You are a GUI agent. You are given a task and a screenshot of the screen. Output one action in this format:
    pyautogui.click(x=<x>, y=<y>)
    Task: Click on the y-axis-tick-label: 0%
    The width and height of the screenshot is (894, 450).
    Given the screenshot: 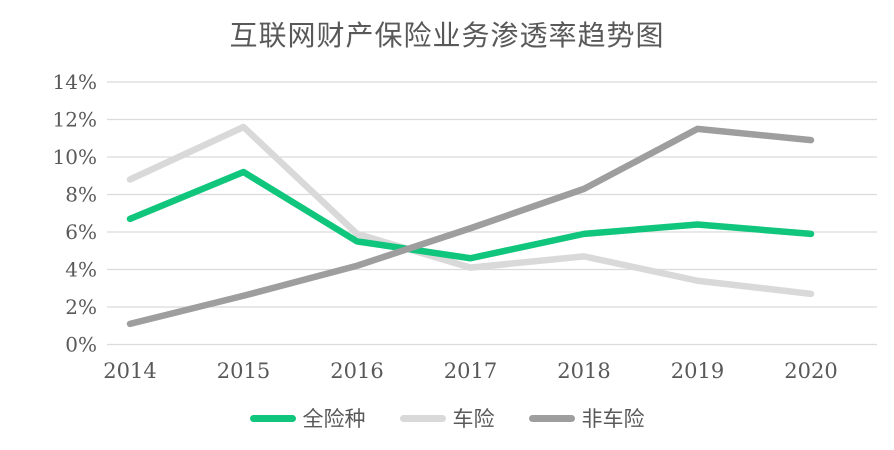 What is the action you would take?
    pyautogui.click(x=81, y=345)
    